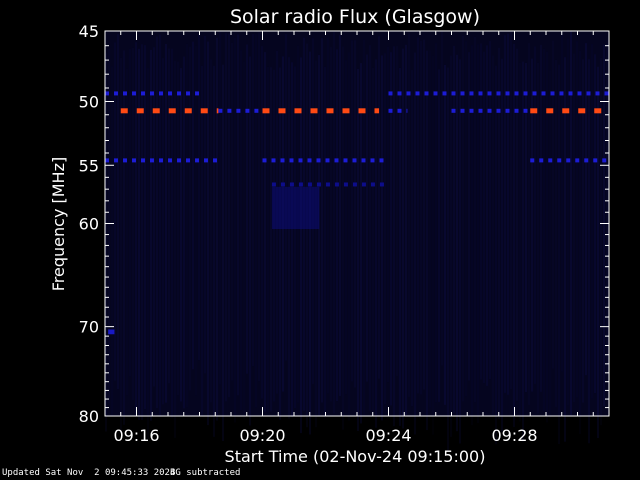 This screenshot has width=640, height=480. I want to click on y-axis-label: Frequency [MHz], so click(58, 224).